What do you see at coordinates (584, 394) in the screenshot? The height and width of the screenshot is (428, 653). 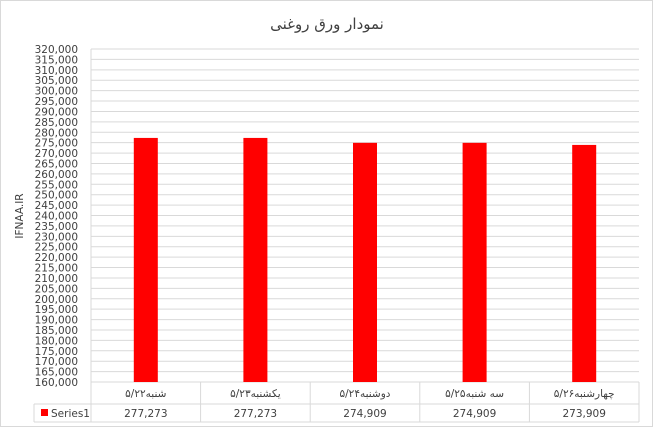 I see `category-label: چهارشنبه۵/۲۶` at bounding box center [584, 394].